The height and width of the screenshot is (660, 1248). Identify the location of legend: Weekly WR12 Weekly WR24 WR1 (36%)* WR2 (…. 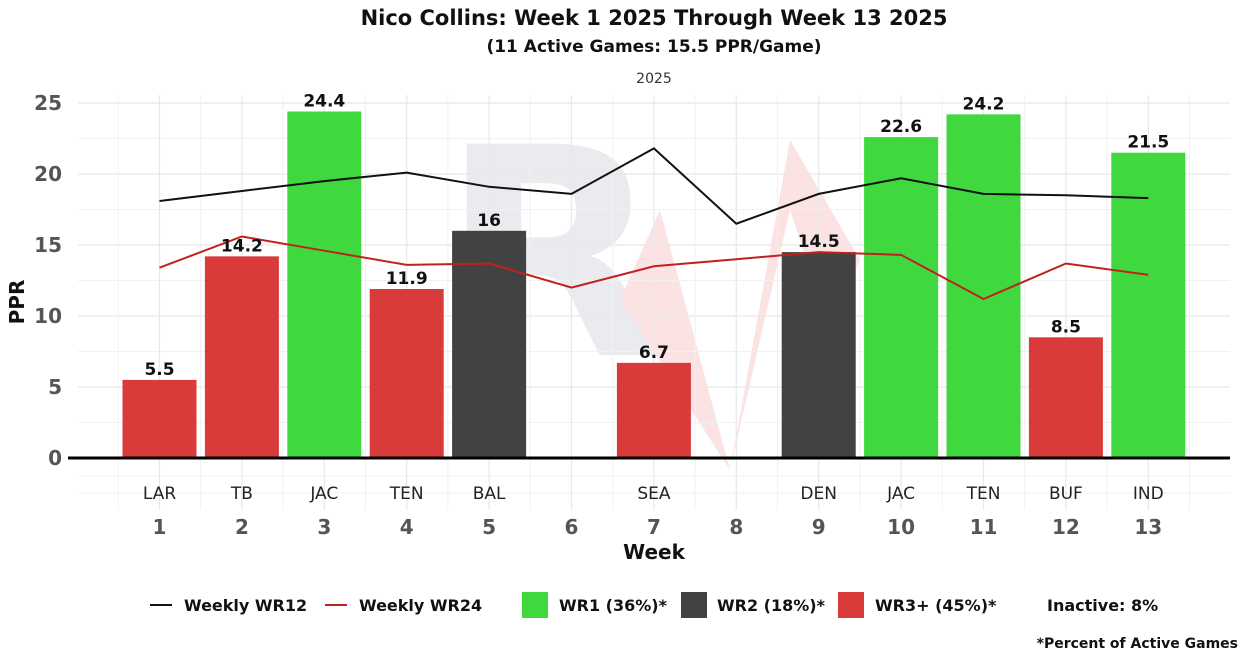
(654, 605).